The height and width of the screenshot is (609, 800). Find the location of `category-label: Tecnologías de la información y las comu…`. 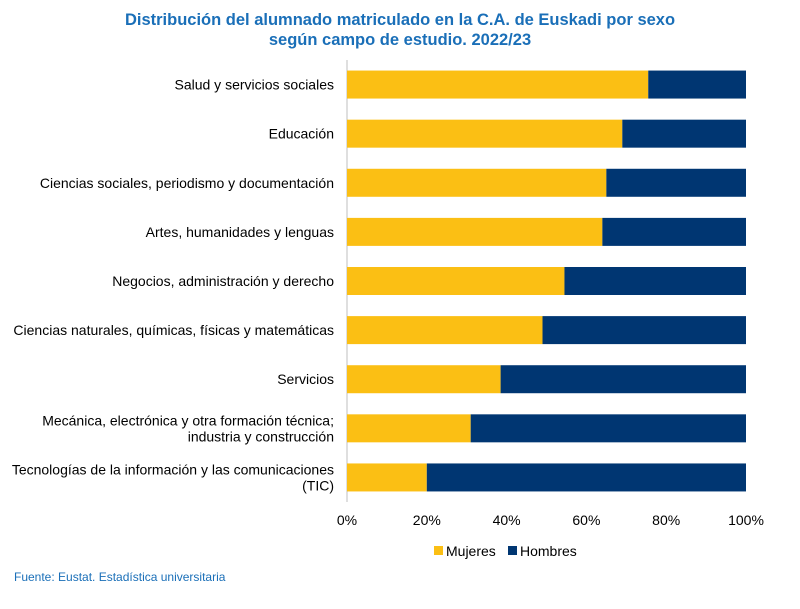

category-label: Tecnologías de la información y las comu… is located at coordinates (173, 469).